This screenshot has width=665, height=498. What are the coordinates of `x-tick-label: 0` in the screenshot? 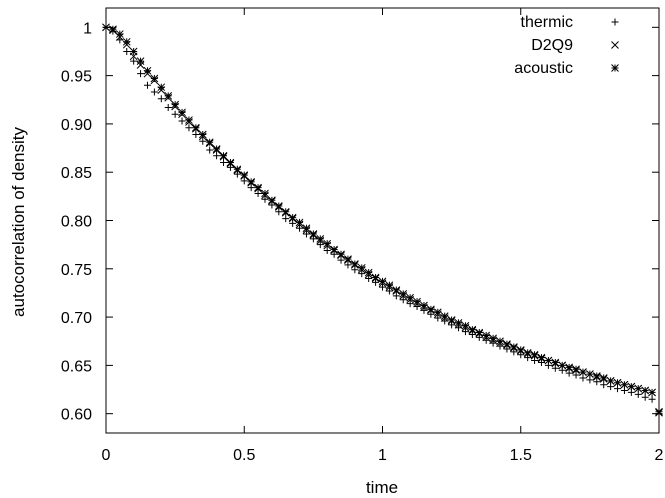 It's located at (106, 455).